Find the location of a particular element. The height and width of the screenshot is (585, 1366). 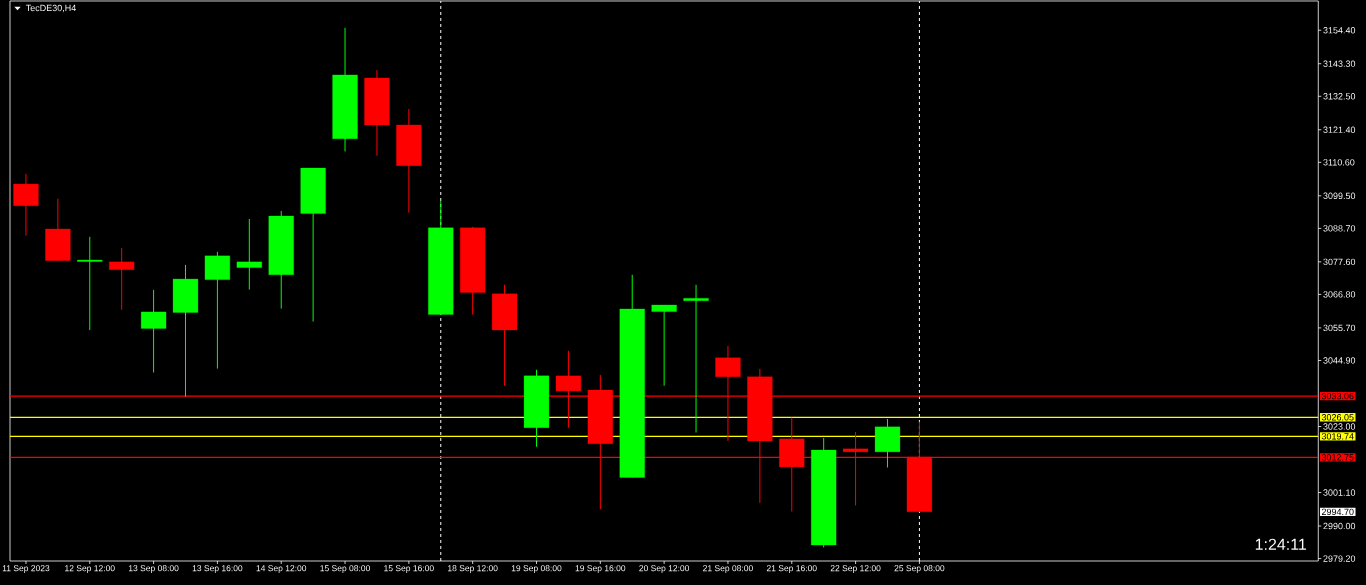

y-tick-label: 3077.60 is located at coordinates (1339, 262).